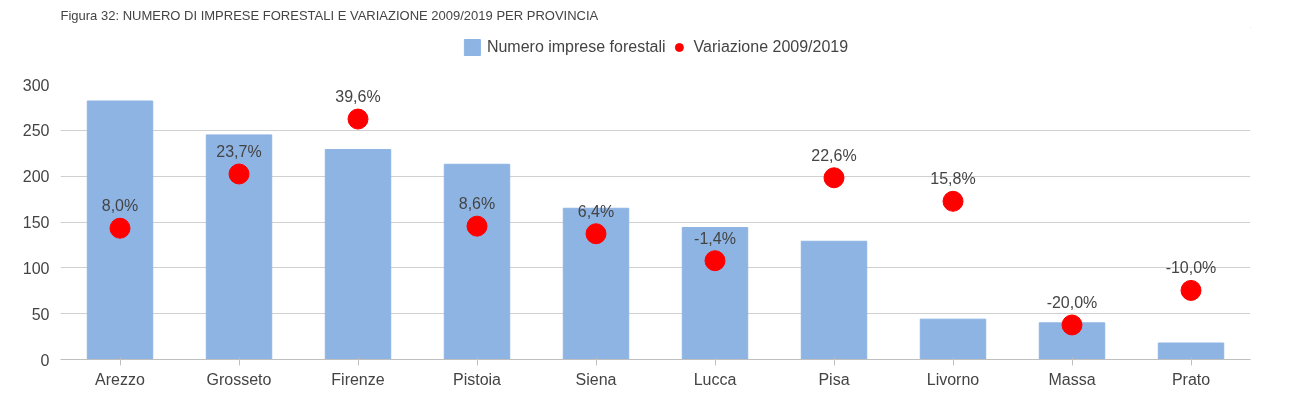 The image size is (1312, 402). I want to click on chart-title: Figura 32: NUMERO DI IMPRESE FORESTALI E VARIAZIONE 2009/2019 PER PROVINCIA, so click(329, 15).